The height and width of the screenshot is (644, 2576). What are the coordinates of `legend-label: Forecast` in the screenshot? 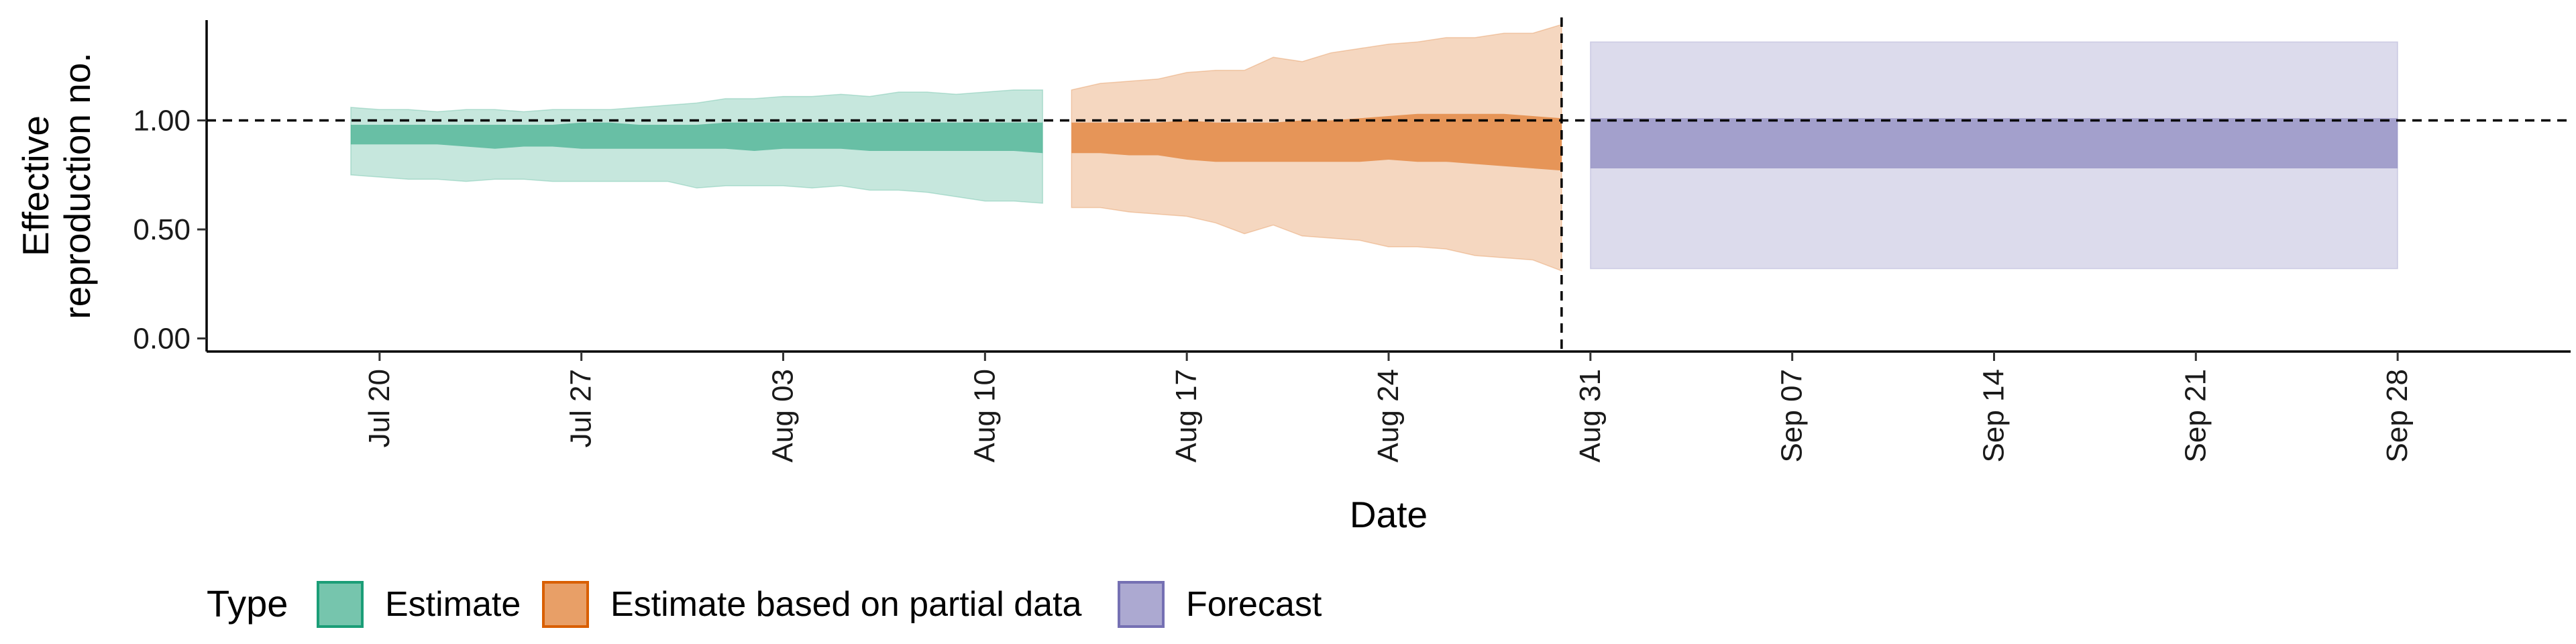 It's located at (1254, 604).